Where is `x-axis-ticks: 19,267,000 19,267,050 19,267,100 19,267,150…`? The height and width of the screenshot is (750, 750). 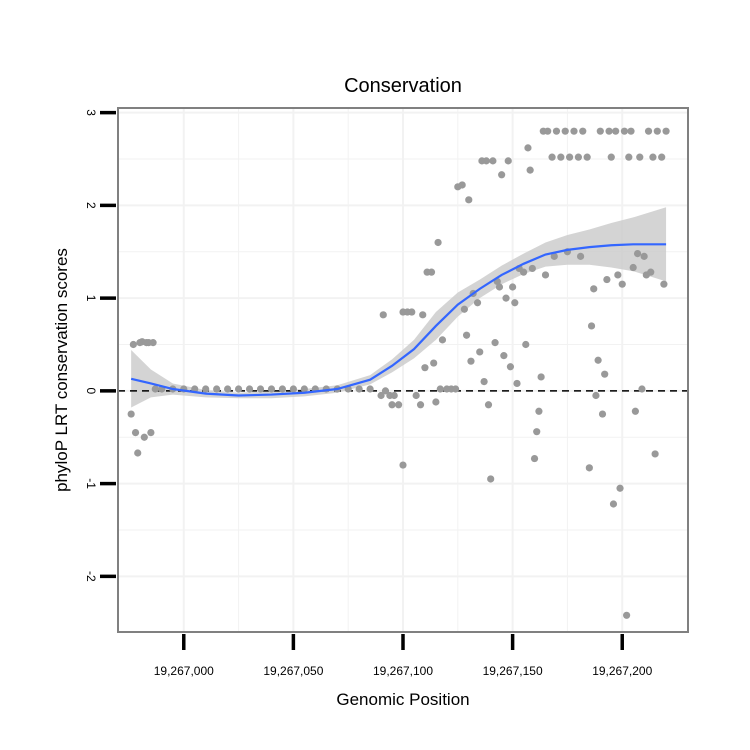
x-axis-ticks: 19,267,000 19,267,050 19,267,100 19,267,150… is located at coordinates (403, 656).